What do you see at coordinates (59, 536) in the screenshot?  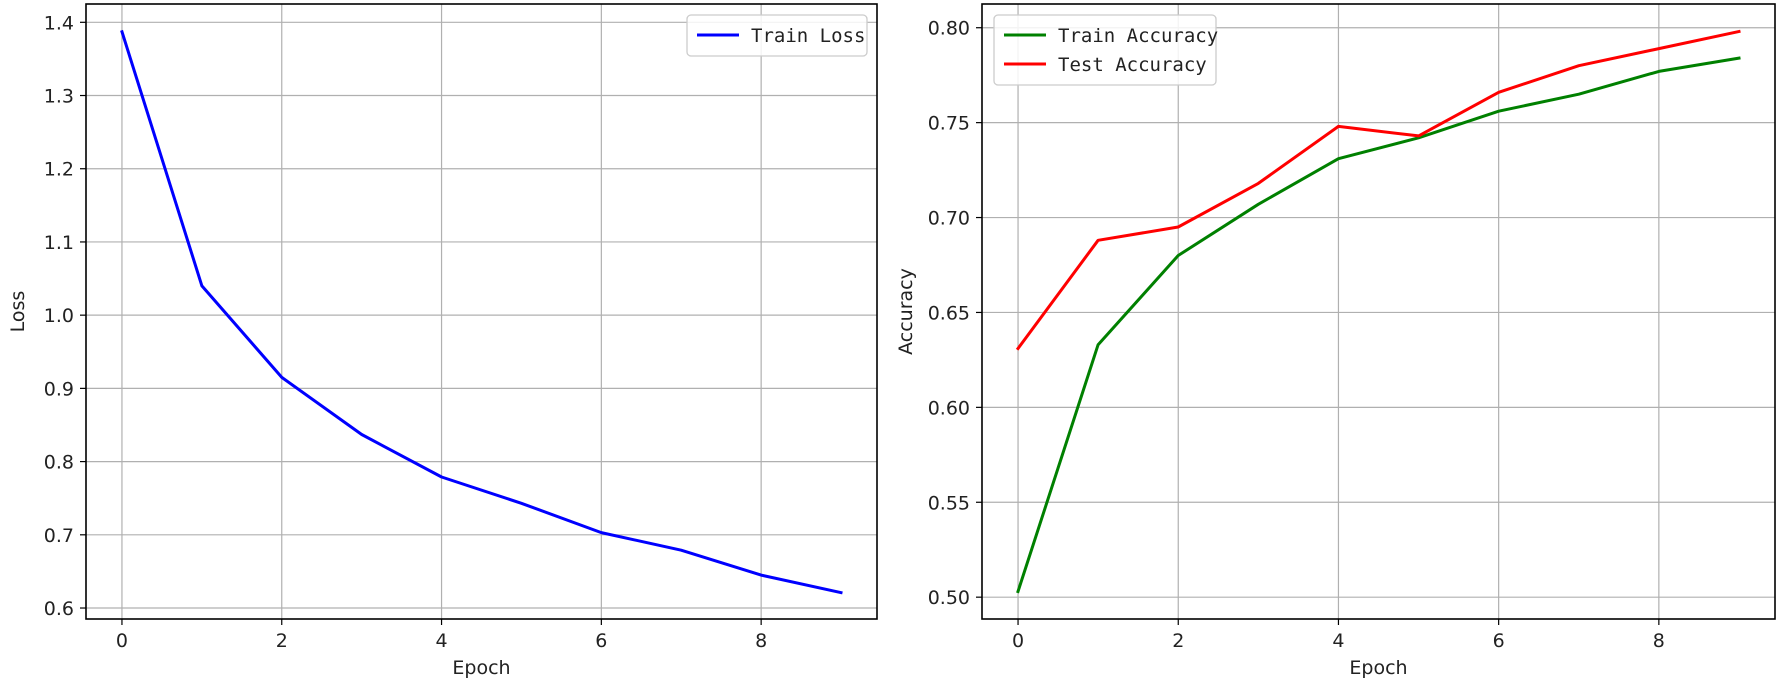 I see `y-tick-label: 0.7` at bounding box center [59, 536].